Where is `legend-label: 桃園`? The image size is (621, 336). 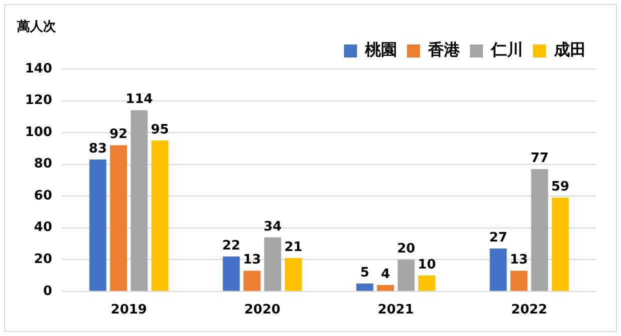 legend-label: 桃園 is located at coordinates (380, 50).